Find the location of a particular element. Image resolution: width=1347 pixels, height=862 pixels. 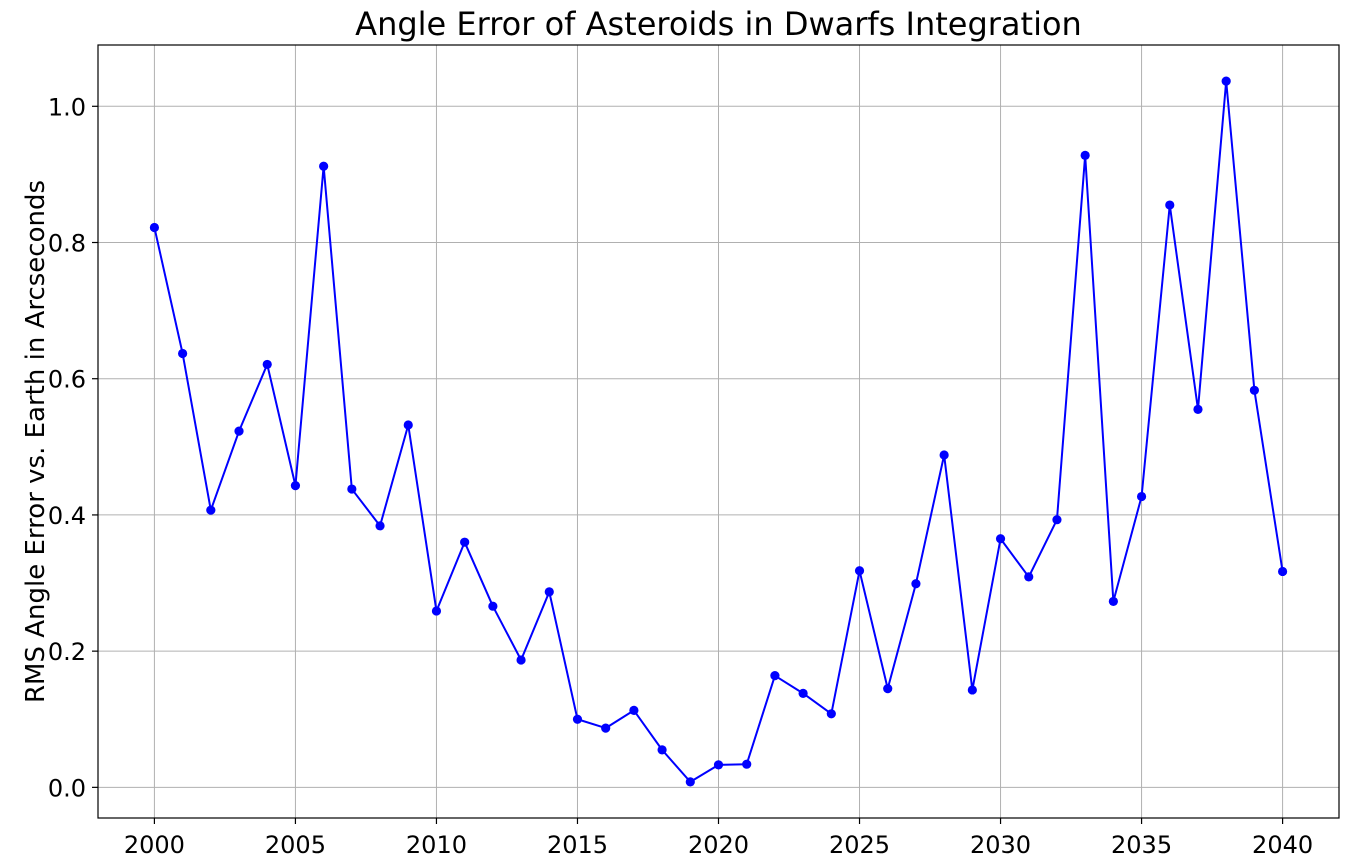

x-tick-label: 2035 is located at coordinates (1141, 845).